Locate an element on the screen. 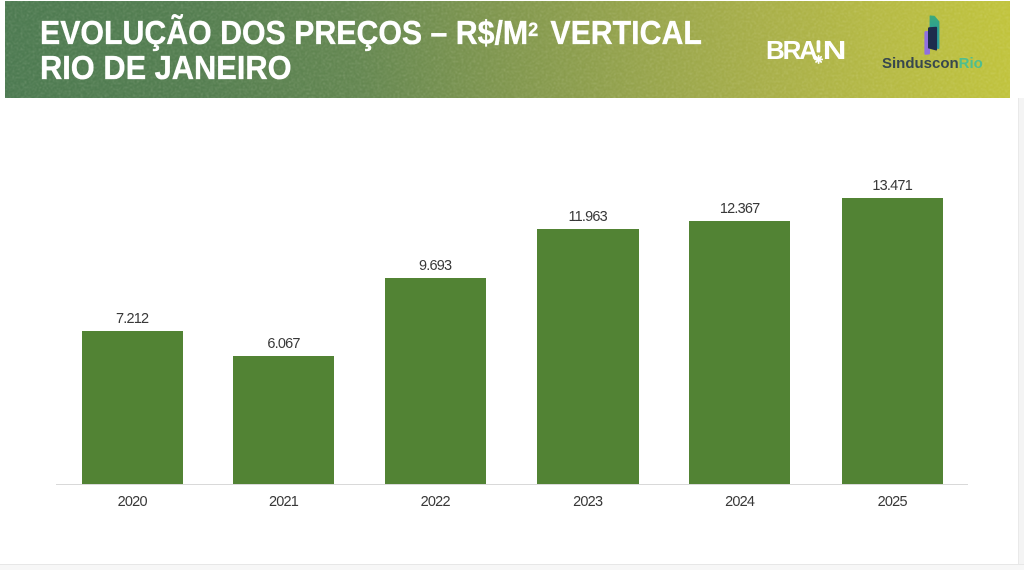 Image resolution: width=1024 pixels, height=570 pixels. svg-text: N is located at coordinates (835, 50).